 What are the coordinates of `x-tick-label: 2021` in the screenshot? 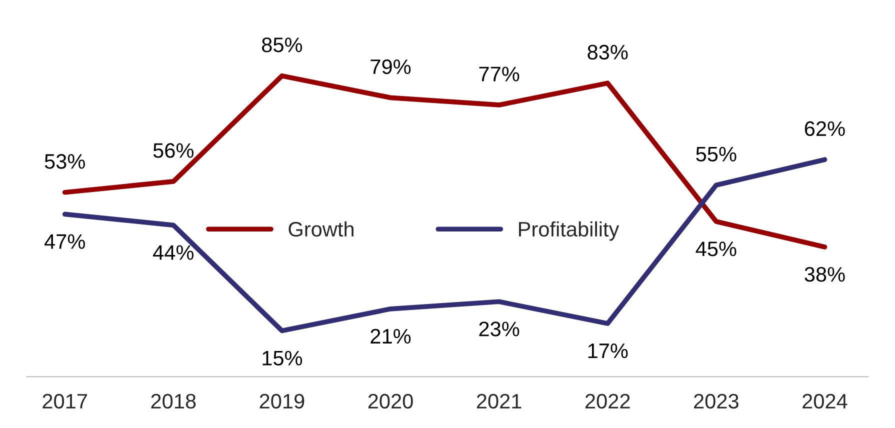 It's located at (499, 401).